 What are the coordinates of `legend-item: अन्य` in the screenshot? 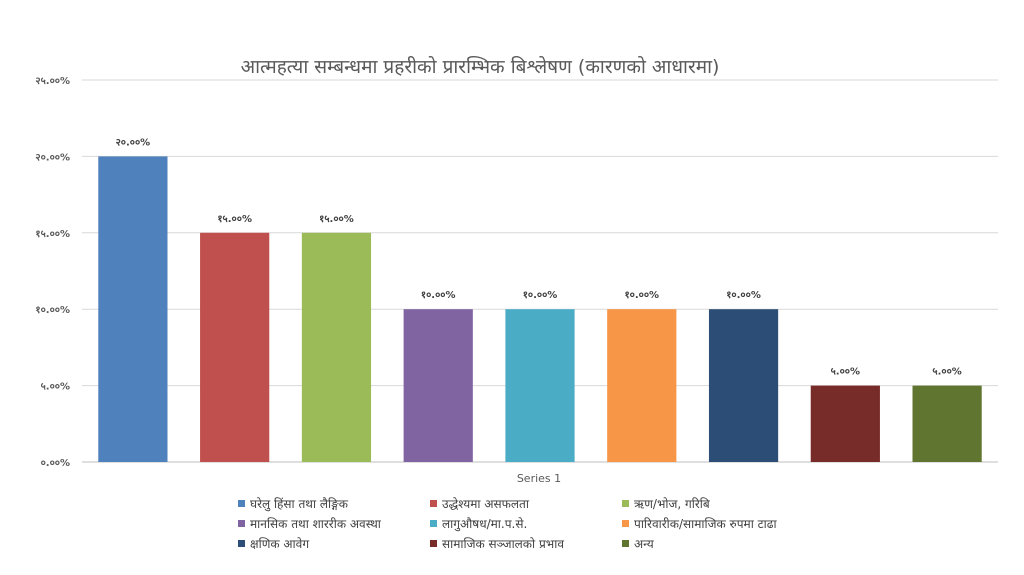 It's located at (716, 543).